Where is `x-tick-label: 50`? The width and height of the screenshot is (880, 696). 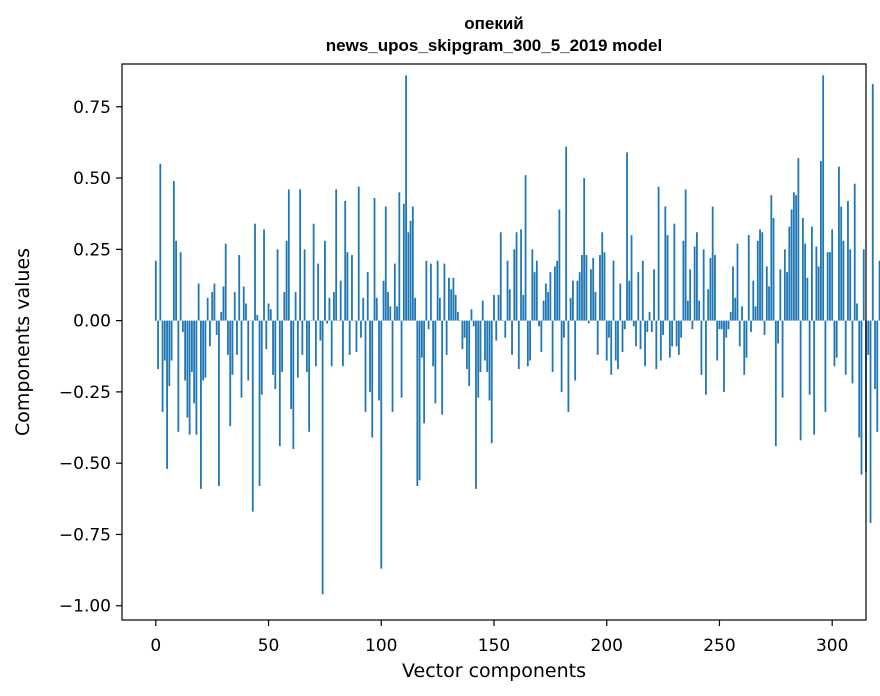 x-tick-label: 50 is located at coordinates (269, 646).